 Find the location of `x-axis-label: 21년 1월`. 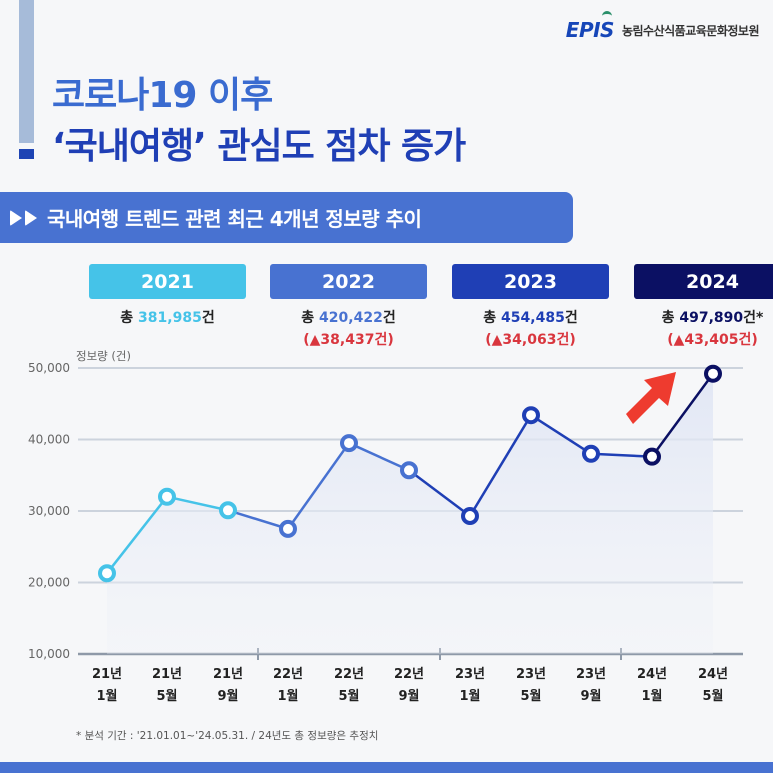

x-axis-label: 21년 1월 is located at coordinates (107, 685).